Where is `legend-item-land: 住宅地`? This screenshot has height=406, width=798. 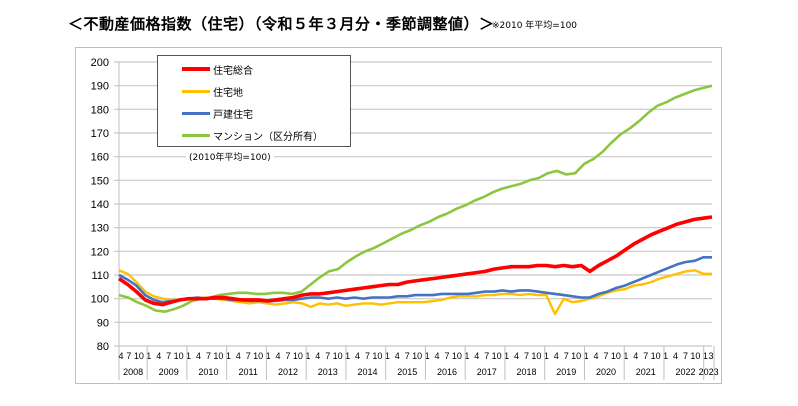 legend-item-land: 住宅地 is located at coordinates (212, 91).